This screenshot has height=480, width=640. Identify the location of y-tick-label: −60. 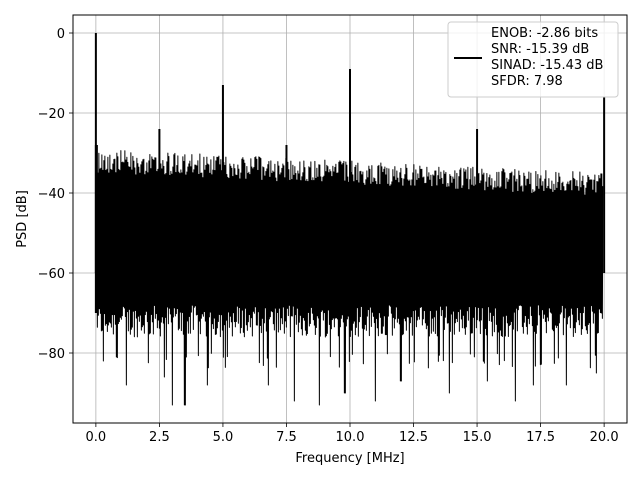
(51, 274).